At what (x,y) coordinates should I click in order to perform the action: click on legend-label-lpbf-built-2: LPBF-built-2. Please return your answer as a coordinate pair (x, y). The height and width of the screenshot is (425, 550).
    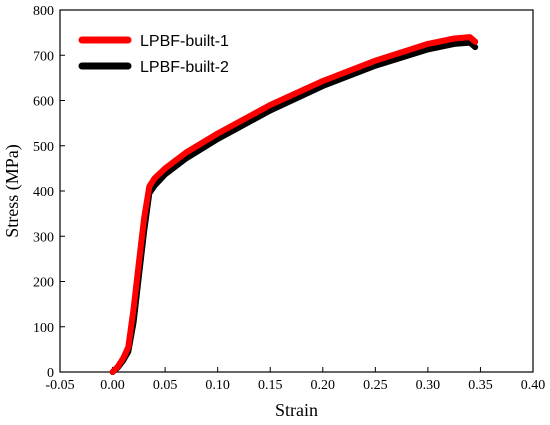
    Looking at the image, I should click on (184, 67).